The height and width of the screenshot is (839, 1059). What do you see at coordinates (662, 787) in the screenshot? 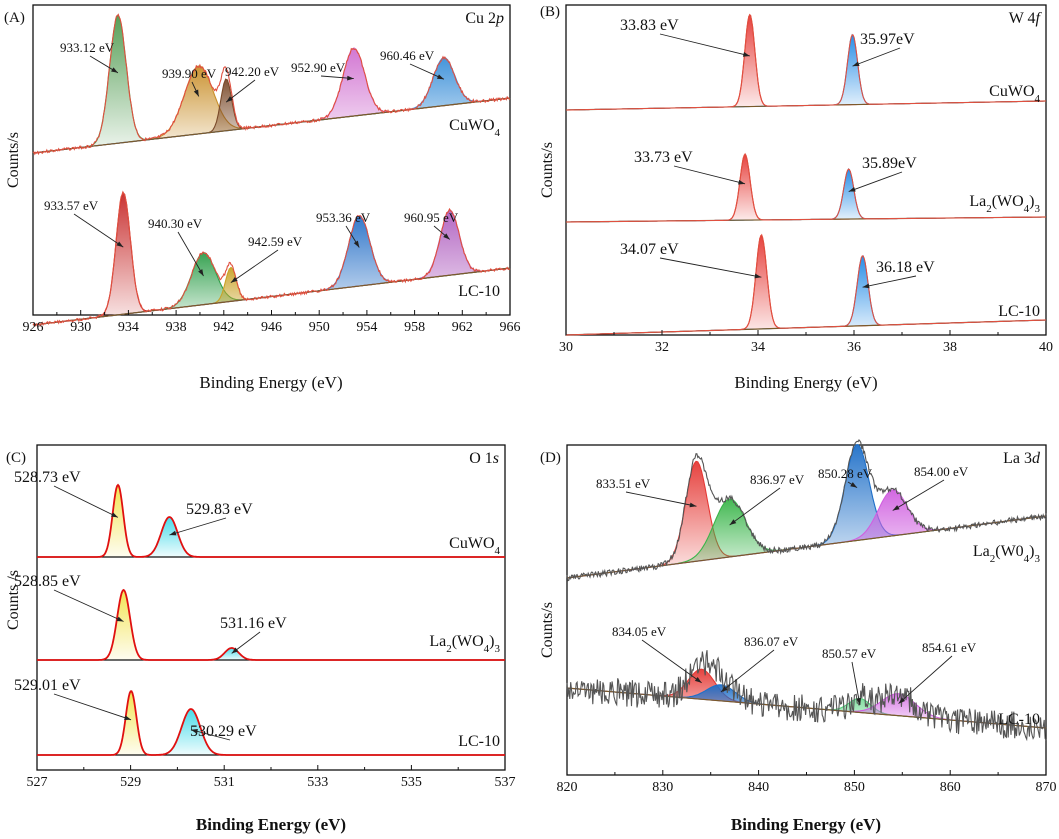
I see `x-tick-label: 830` at bounding box center [662, 787].